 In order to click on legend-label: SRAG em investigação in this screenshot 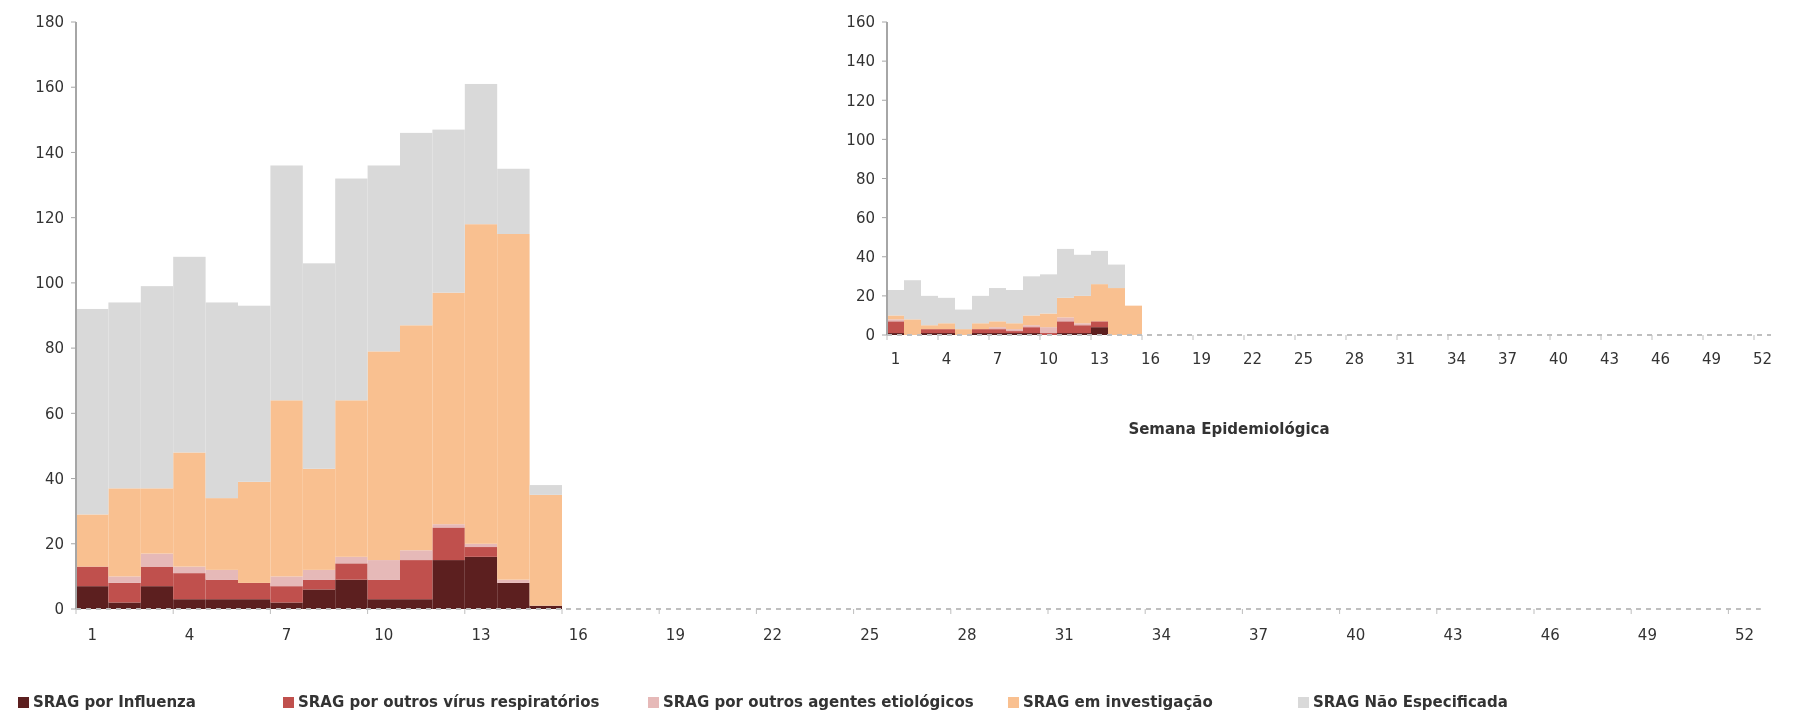, I will do `click(1118, 702)`.